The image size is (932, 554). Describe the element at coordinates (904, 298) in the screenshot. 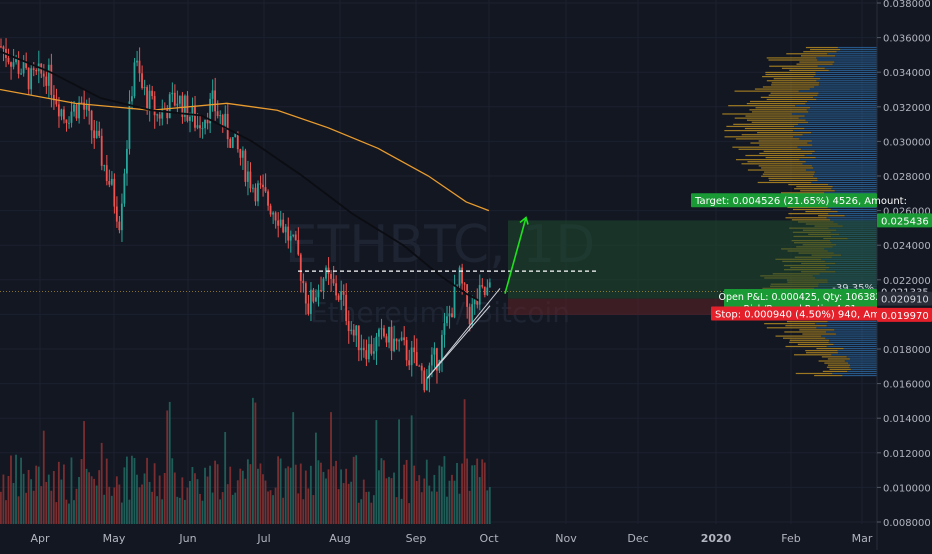

I see `entry-price-tag` at that location.